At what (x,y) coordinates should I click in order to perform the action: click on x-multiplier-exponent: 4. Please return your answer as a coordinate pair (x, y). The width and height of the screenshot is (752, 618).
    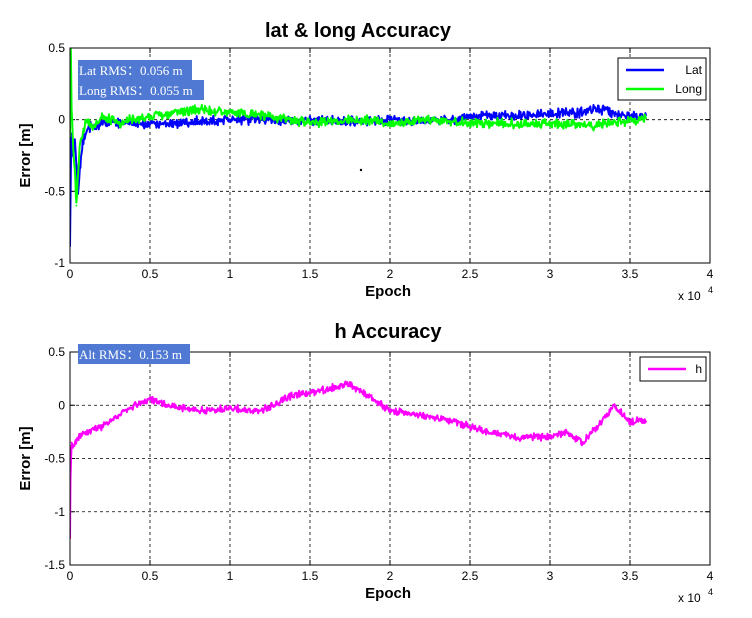
    Looking at the image, I should click on (710, 290).